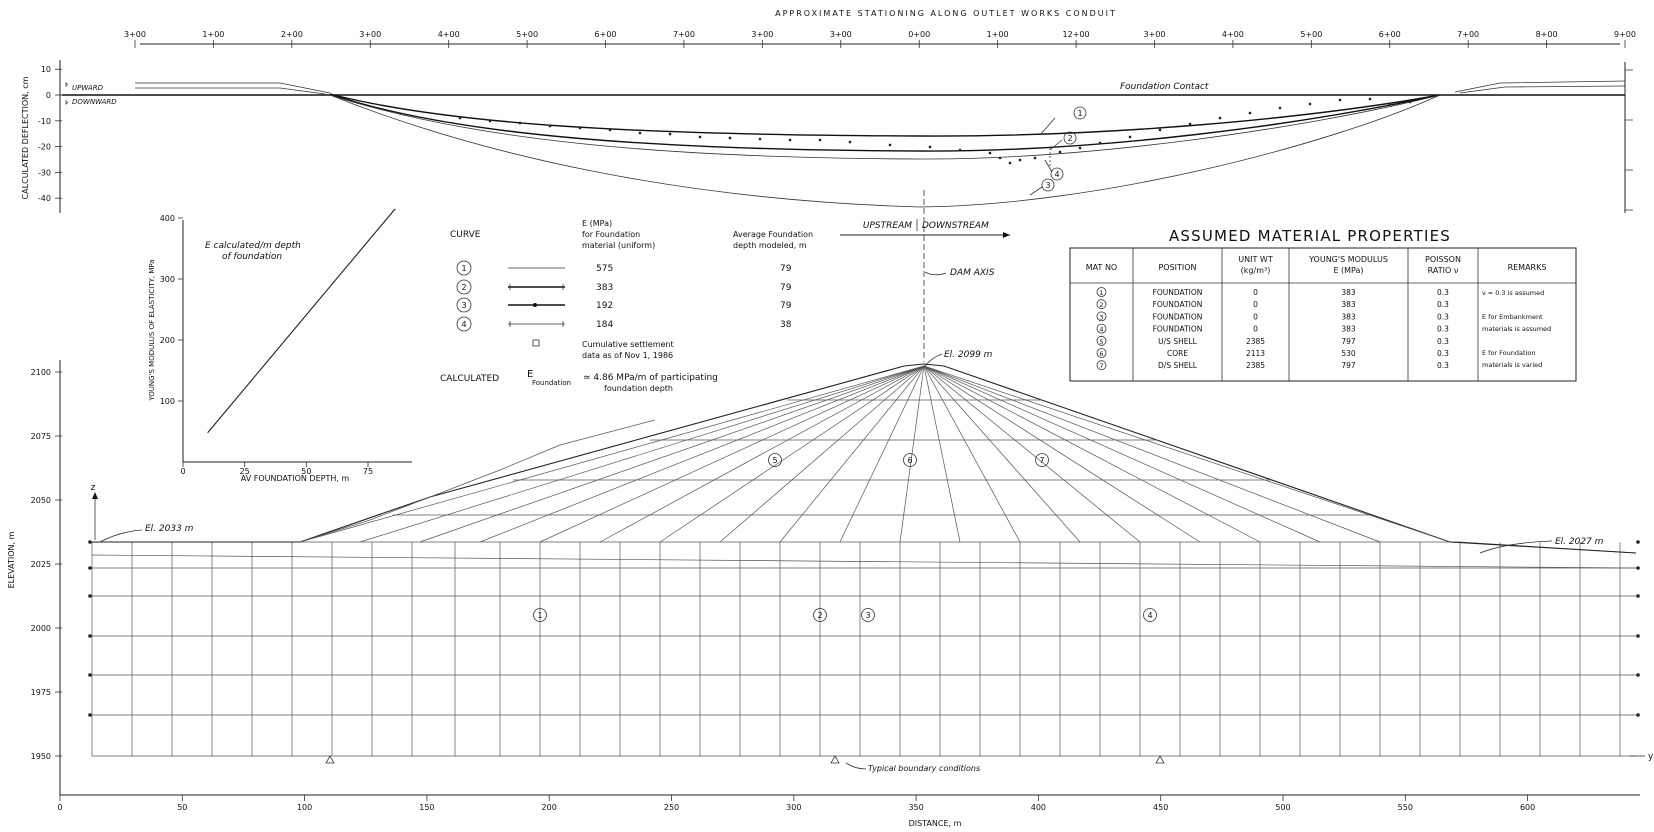 The width and height of the screenshot is (1654, 832). What do you see at coordinates (93, 488) in the screenshot?
I see `z-axis-label: z` at bounding box center [93, 488].